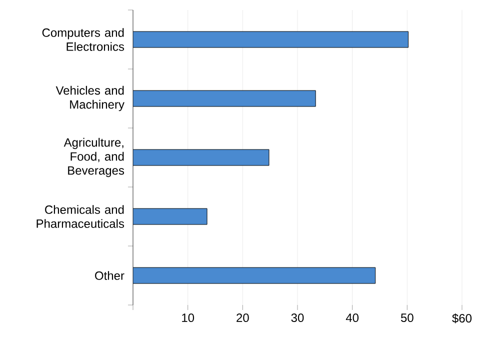 The width and height of the screenshot is (489, 343). What do you see at coordinates (352, 318) in the screenshot?
I see `x-tick-label: 40` at bounding box center [352, 318].